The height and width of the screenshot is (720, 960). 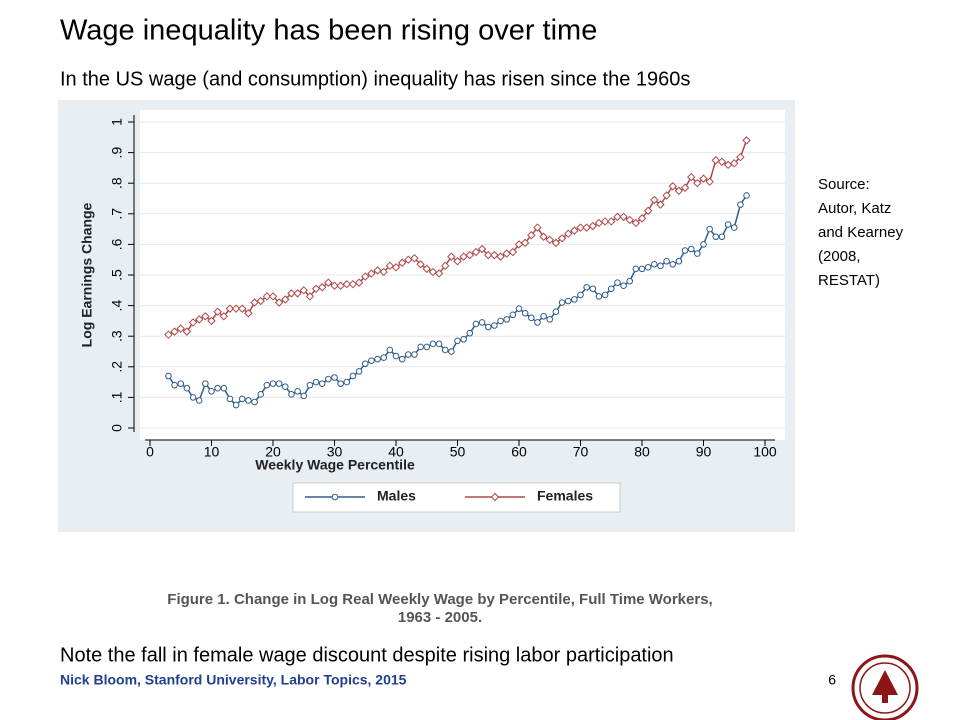 I want to click on source-line: and Kearney, so click(x=861, y=232).